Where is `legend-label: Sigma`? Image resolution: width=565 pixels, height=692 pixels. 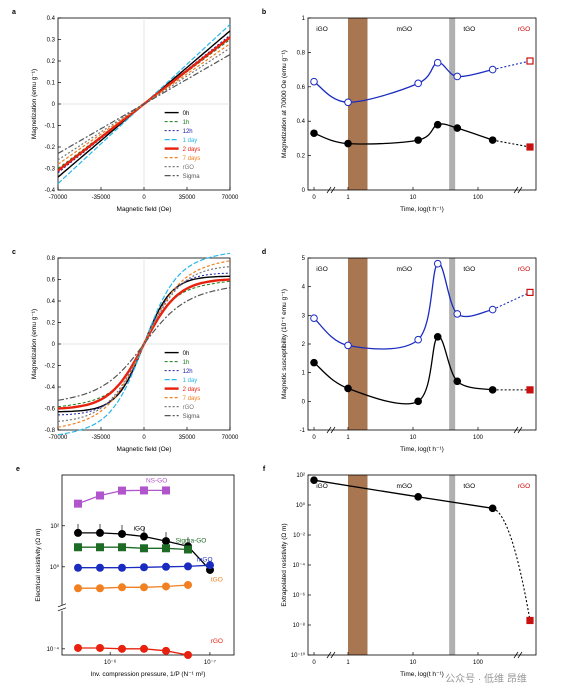 legend-label: Sigma is located at coordinates (192, 417).